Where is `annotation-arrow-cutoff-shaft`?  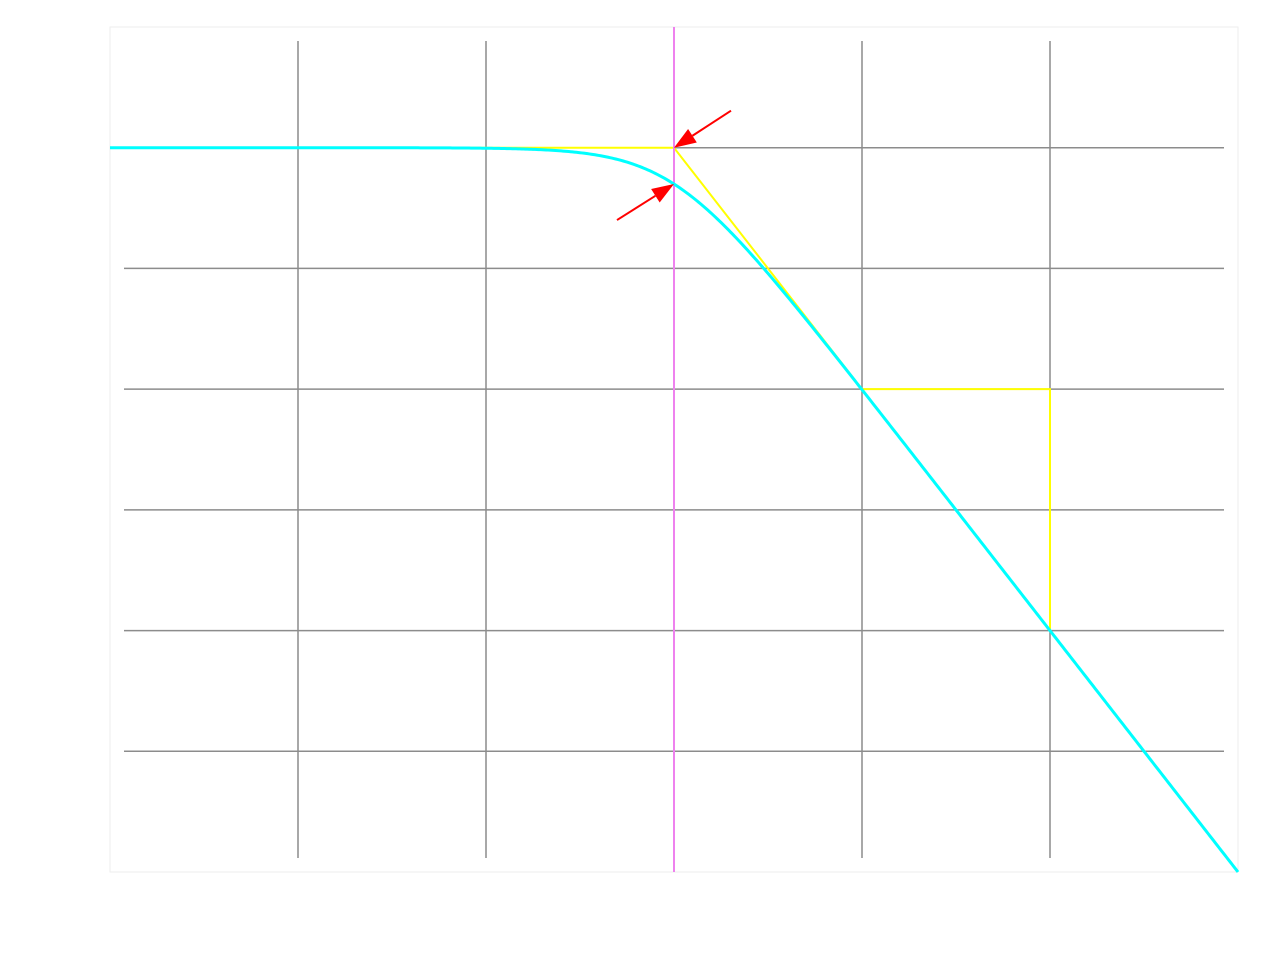
annotation-arrow-cutoff-shaft is located at coordinates (636, 207).